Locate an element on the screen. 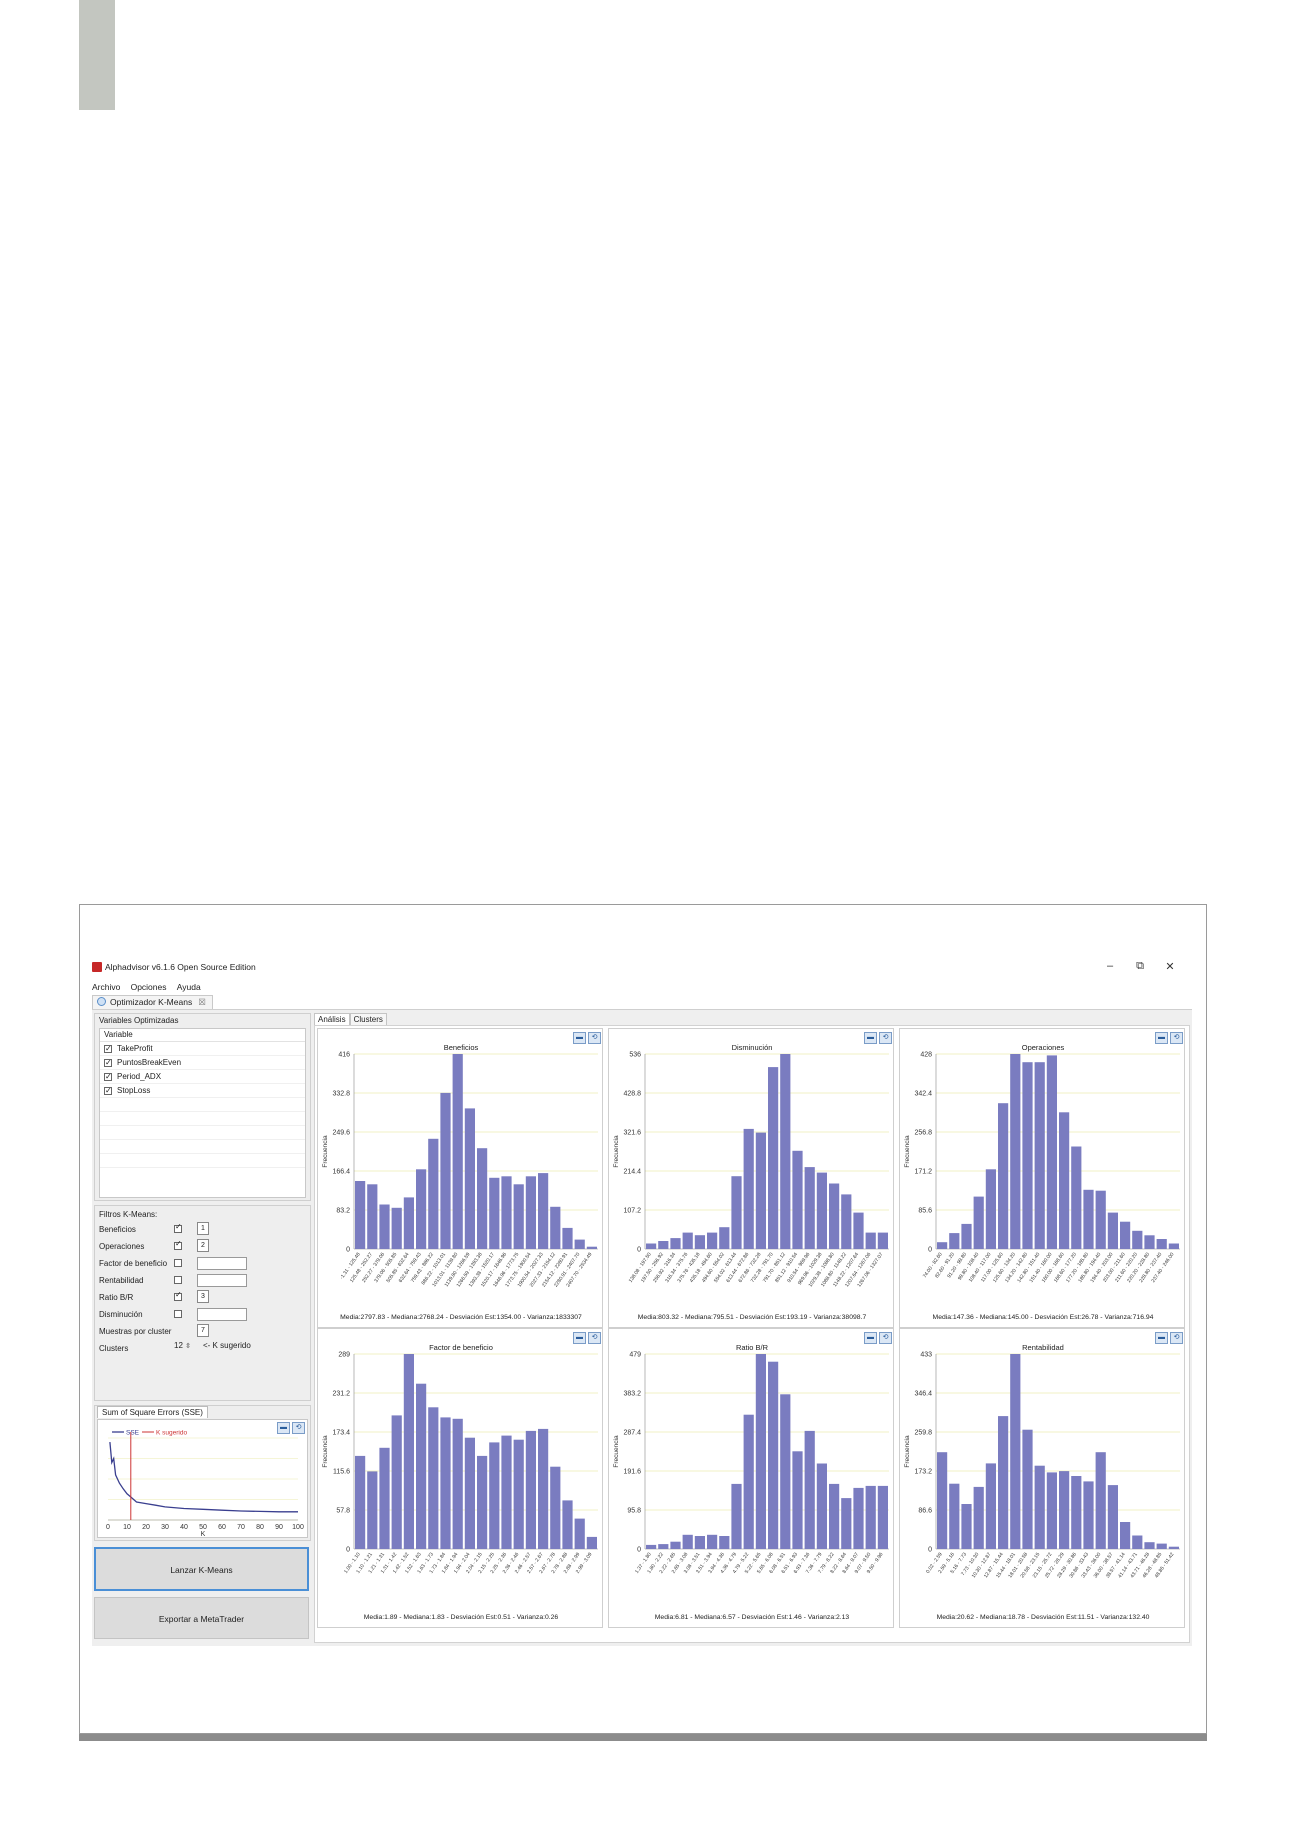 The width and height of the screenshot is (1305, 1843). sse-x-label: K is located at coordinates (203, 1534).